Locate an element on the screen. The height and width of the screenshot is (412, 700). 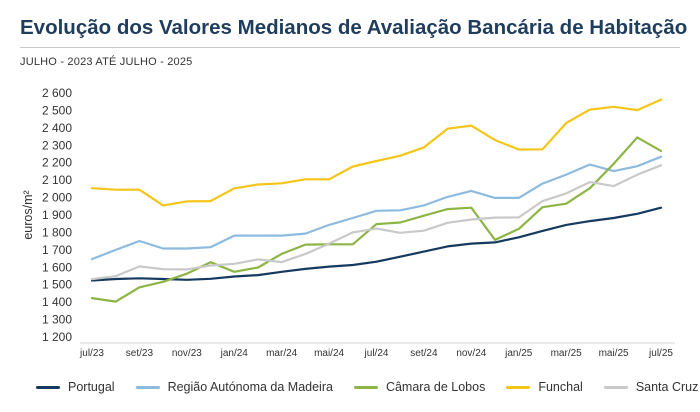
x-tick-label: set/23 is located at coordinates (140, 353).